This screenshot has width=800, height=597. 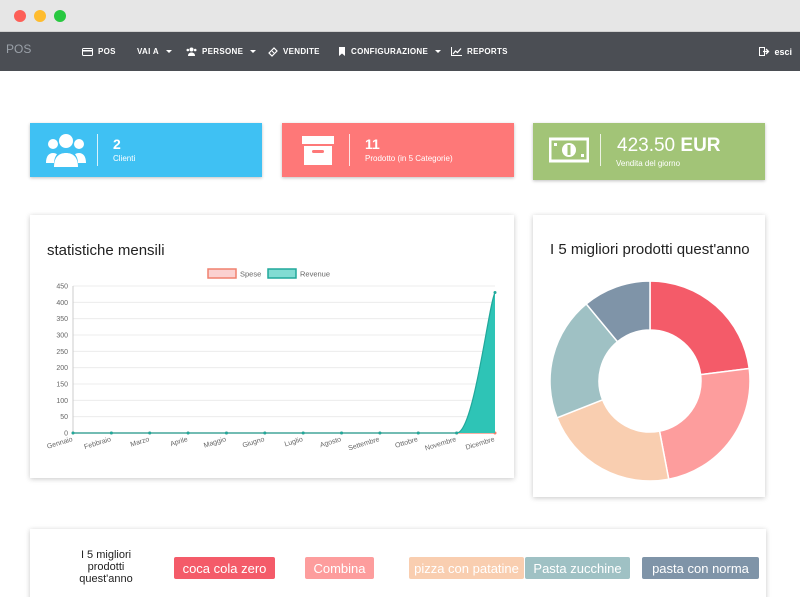 I want to click on x-tick-label: Giugno, so click(x=254, y=442).